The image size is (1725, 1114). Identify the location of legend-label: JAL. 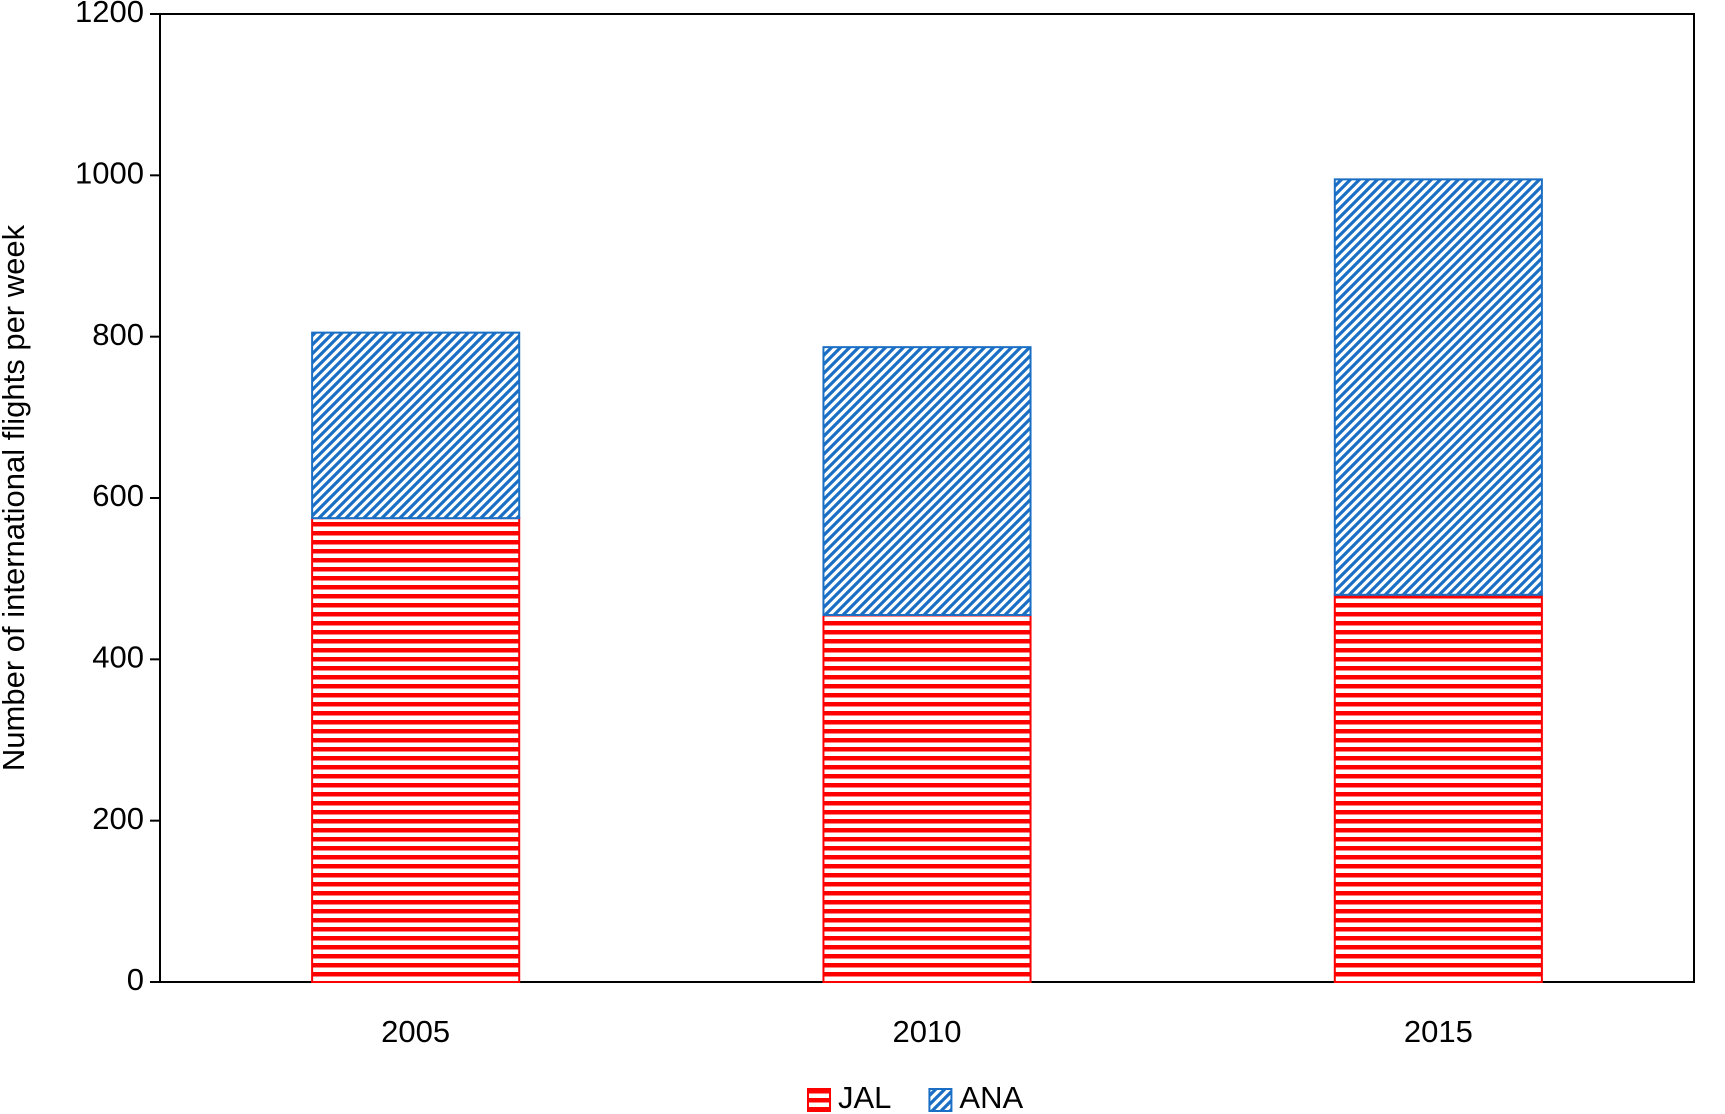
(864, 1097).